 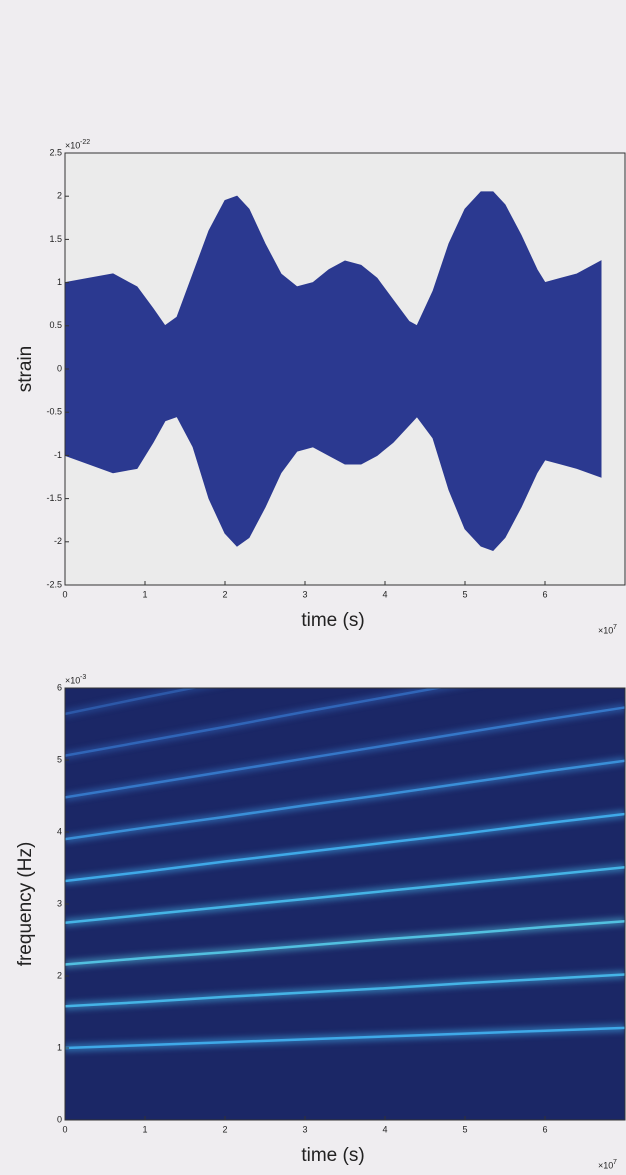 What do you see at coordinates (54, 412) in the screenshot?
I see `y-tick-label: -0.5` at bounding box center [54, 412].